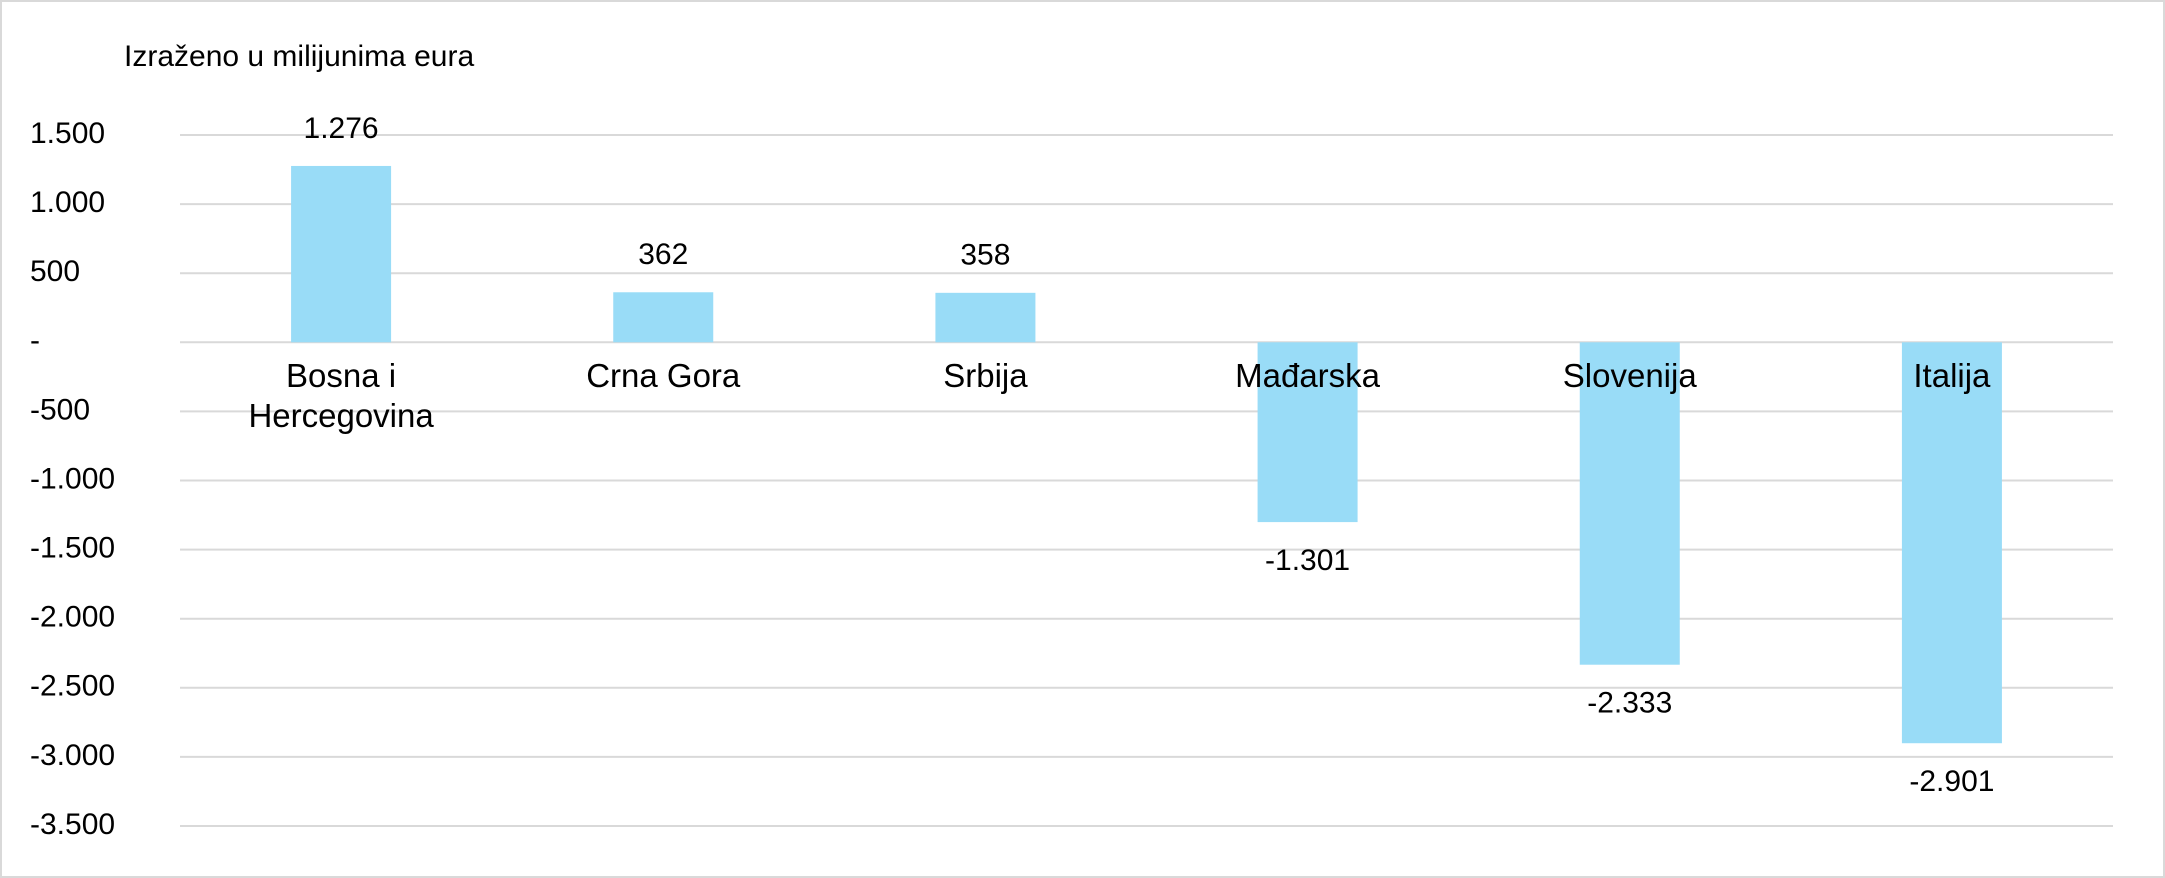  Describe the element at coordinates (663, 254) in the screenshot. I see `data-label: 362` at that location.